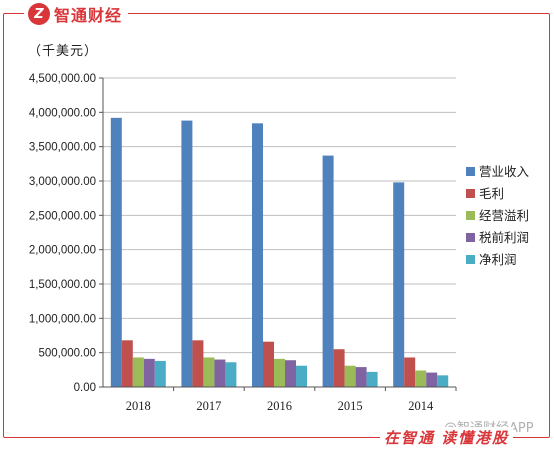 The height and width of the screenshot is (449, 554). I want to click on x-tick-labels: 2018 2017 2016 2015 2014, so click(280, 406).